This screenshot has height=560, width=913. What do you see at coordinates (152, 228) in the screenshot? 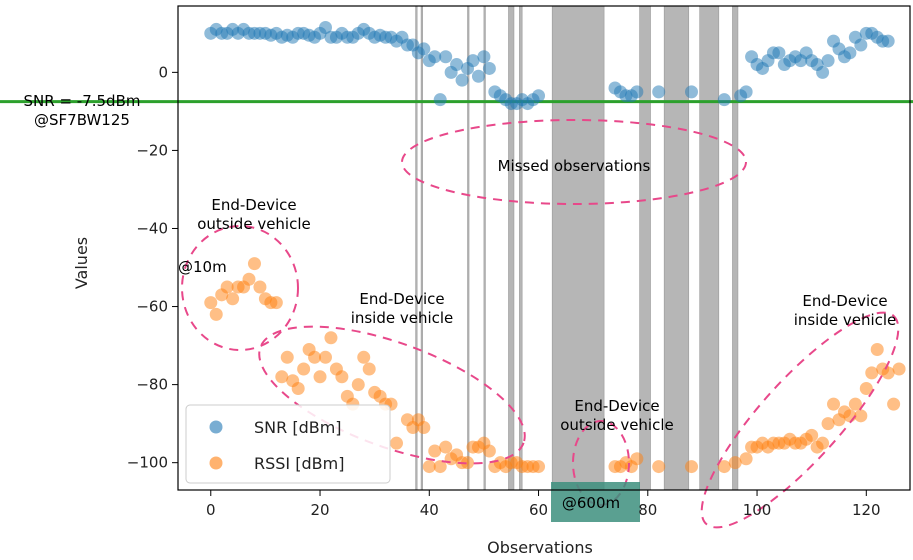
I see `y-tick-label: −40` at bounding box center [152, 228].